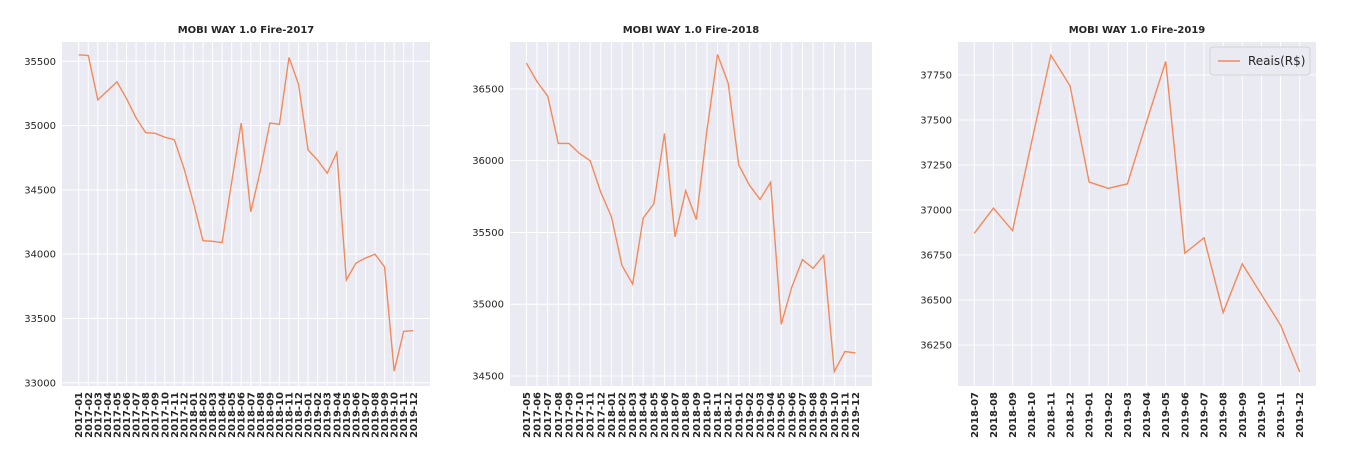 This screenshot has width=1346, height=476. What do you see at coordinates (98, 415) in the screenshot?
I see `x-tick-label: 2017-03` at bounding box center [98, 415].